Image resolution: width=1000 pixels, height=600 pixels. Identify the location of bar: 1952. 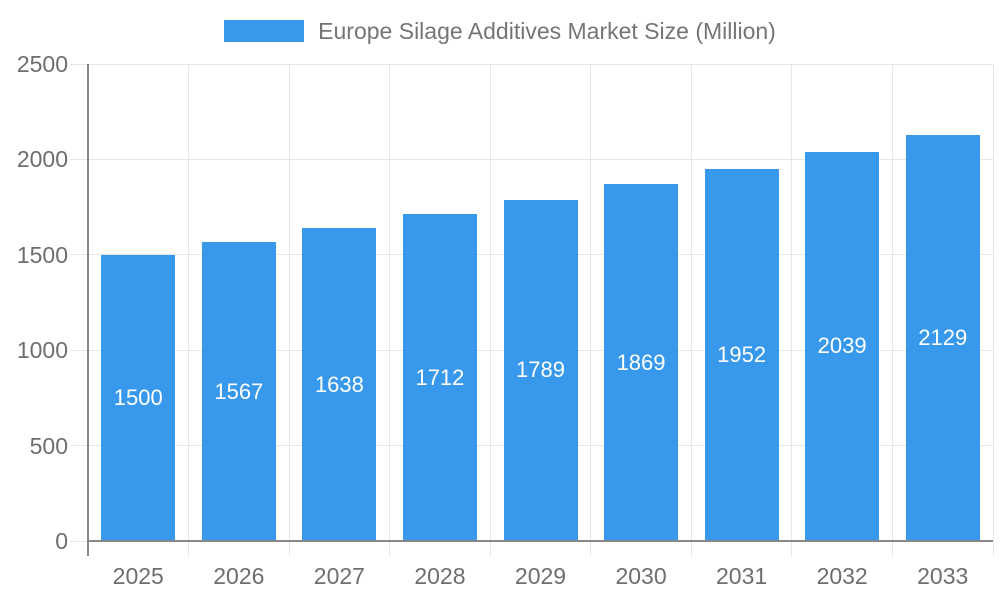
(741, 354).